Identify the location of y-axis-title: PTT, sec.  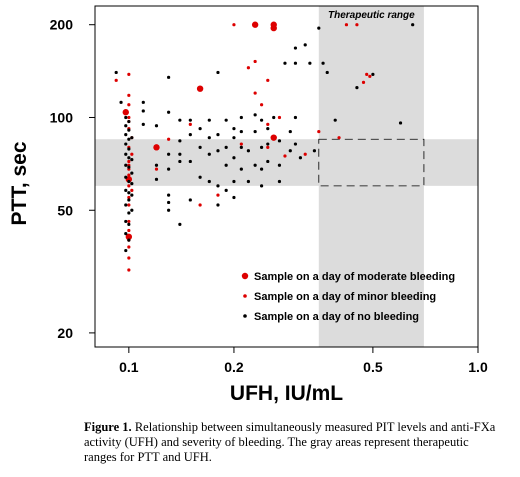
(19, 183).